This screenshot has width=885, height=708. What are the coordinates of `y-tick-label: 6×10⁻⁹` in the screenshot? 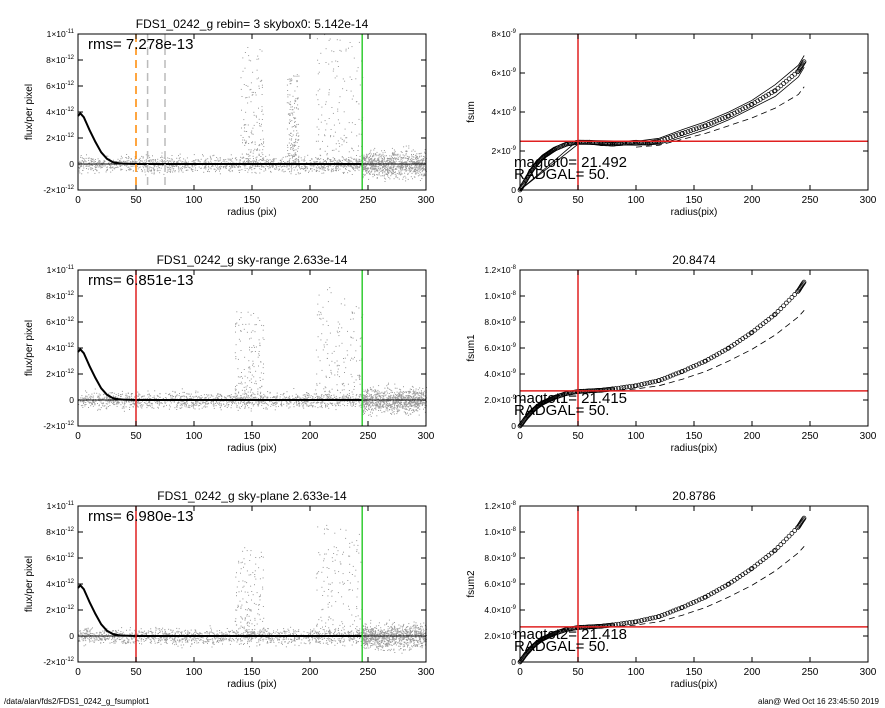 It's located at (504, 73).